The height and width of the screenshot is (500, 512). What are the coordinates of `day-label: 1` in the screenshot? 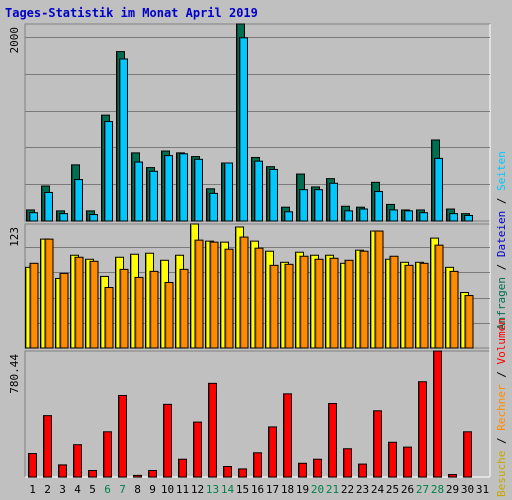 It's located at (32, 489).